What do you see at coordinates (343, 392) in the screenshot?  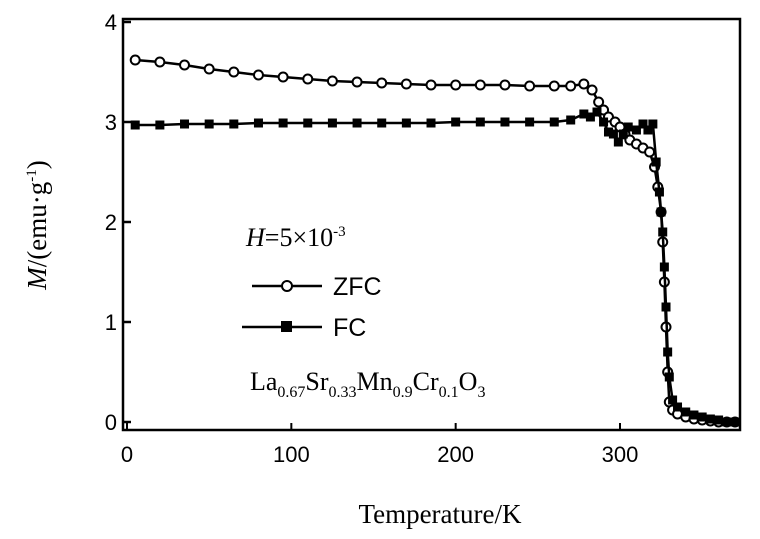 I see `formula-subscript: 0.33` at bounding box center [343, 392].